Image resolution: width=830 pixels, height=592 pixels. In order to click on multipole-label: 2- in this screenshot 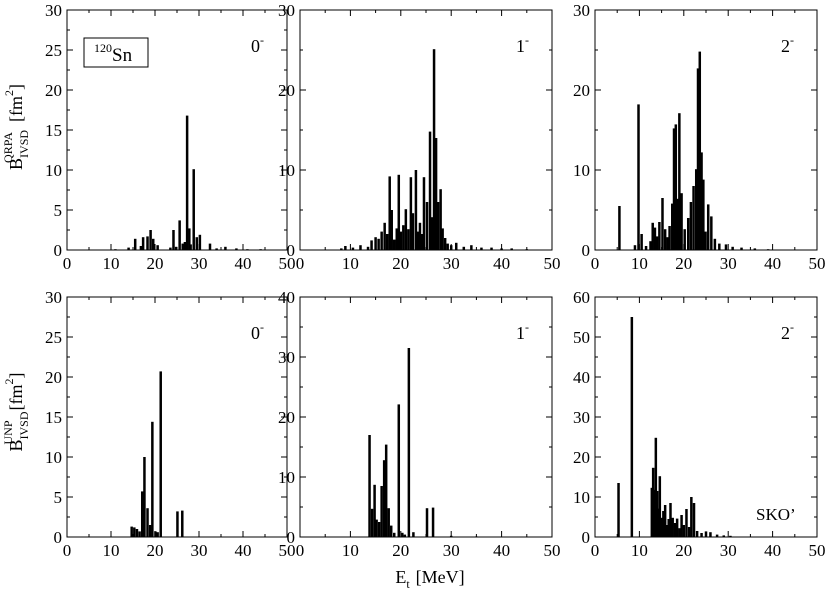, I will do `click(787, 331)`.